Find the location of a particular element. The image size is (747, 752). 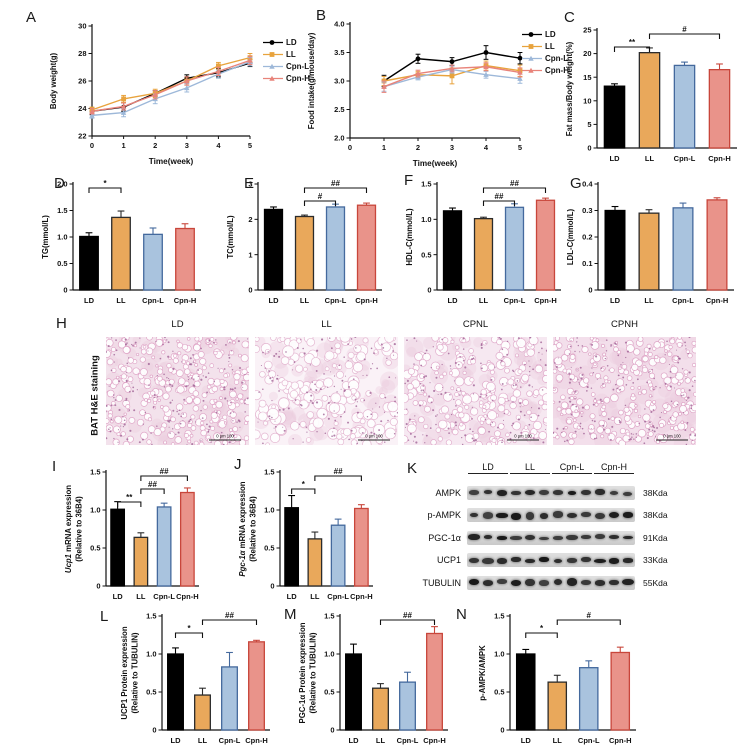

svg-text: Pgc-1α mRNA expression is located at coordinates (242, 528).